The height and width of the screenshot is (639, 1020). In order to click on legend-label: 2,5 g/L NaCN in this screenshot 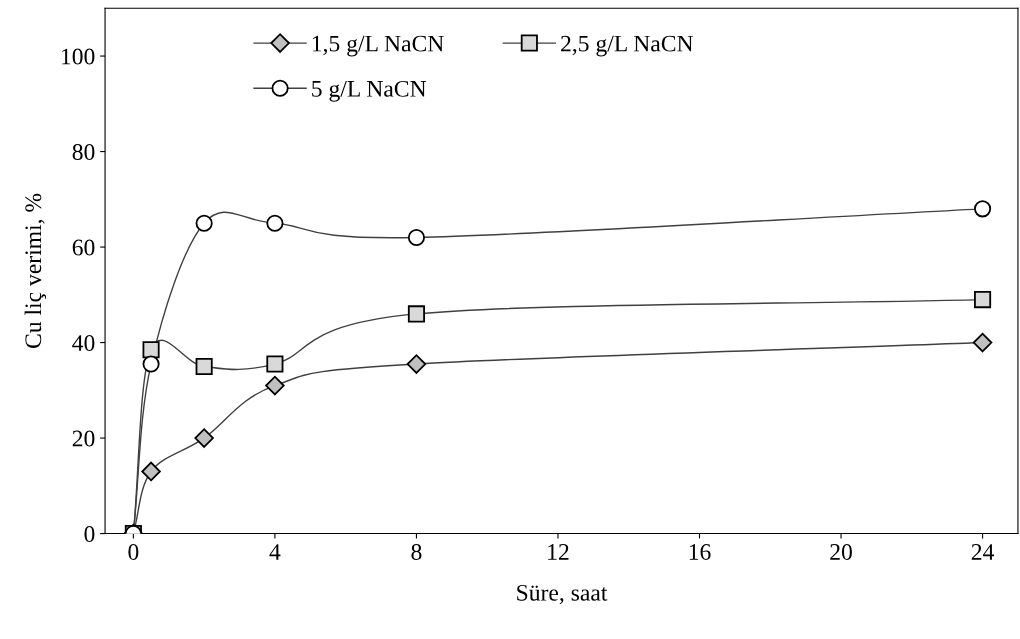, I will do `click(627, 46)`.